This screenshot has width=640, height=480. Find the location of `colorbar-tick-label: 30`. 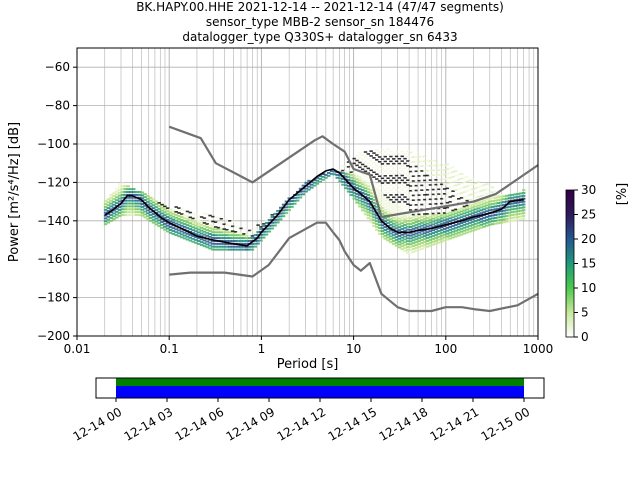

colorbar-tick-label: 30 is located at coordinates (588, 190).